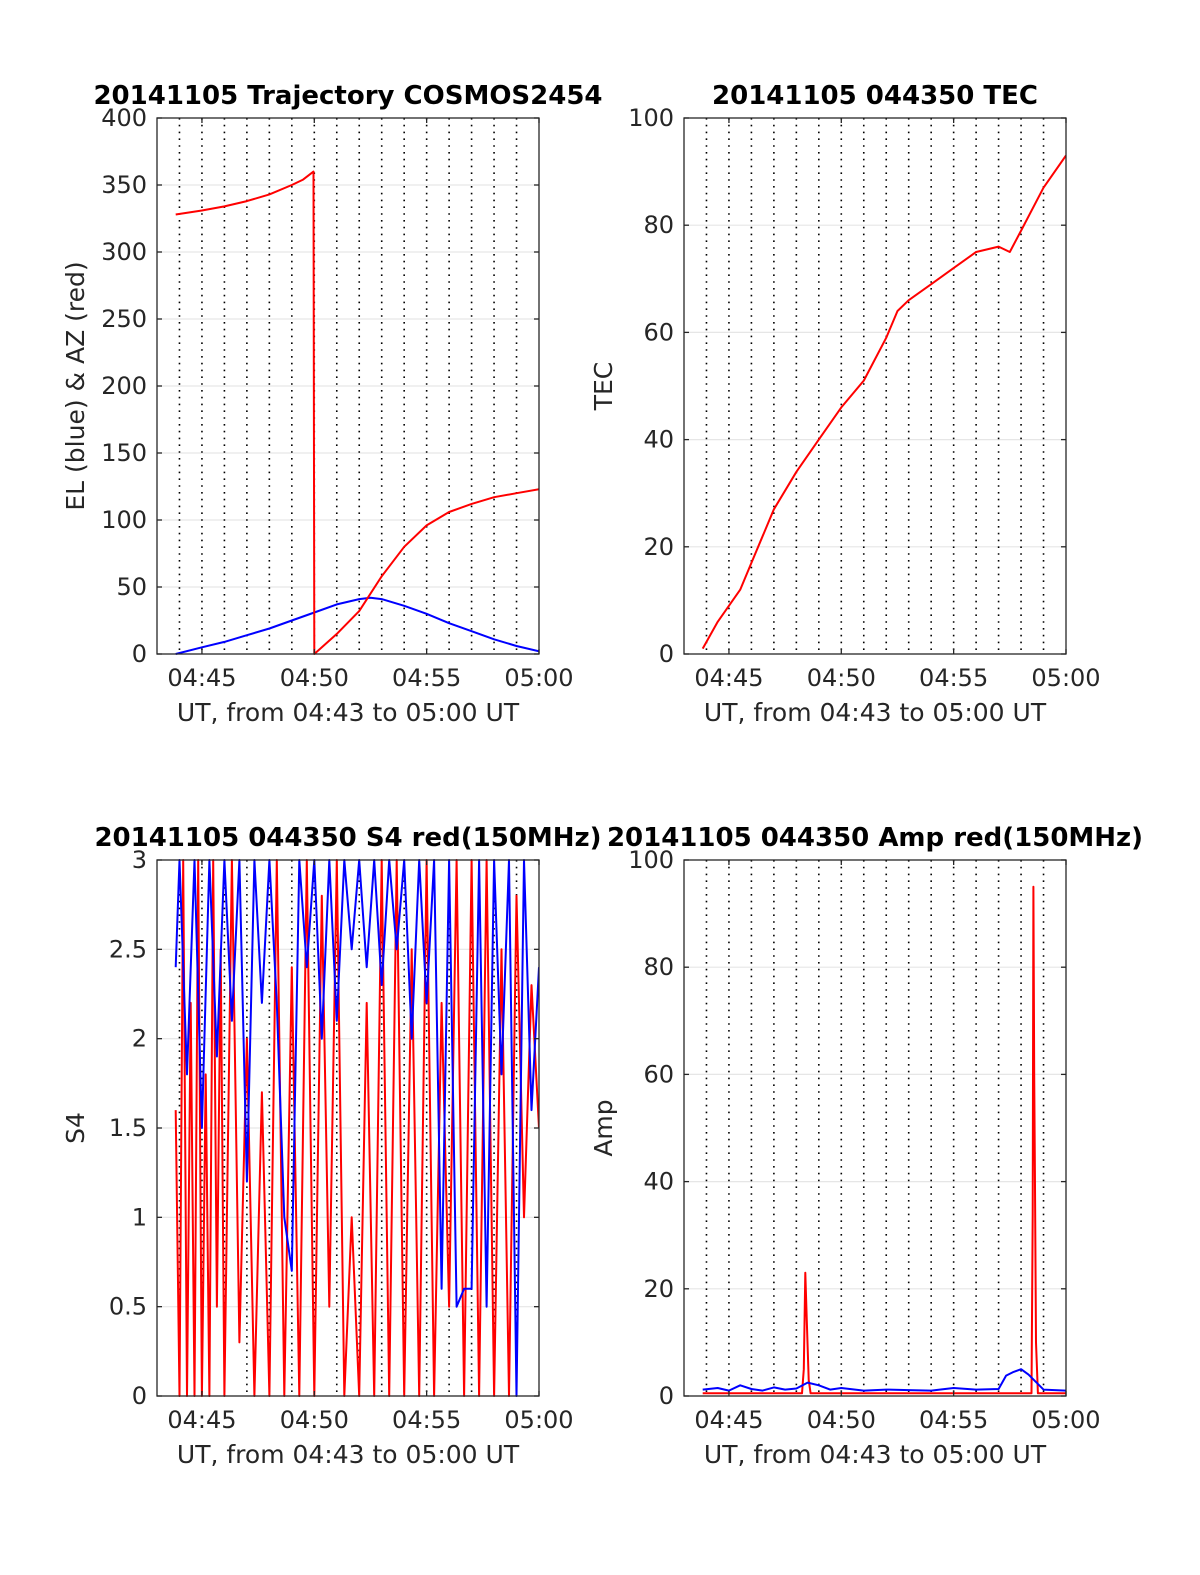 Image resolution: width=1200 pixels, height=1575 pixels. Describe the element at coordinates (603, 387) in the screenshot. I see `y-axis-label: TEC` at that location.